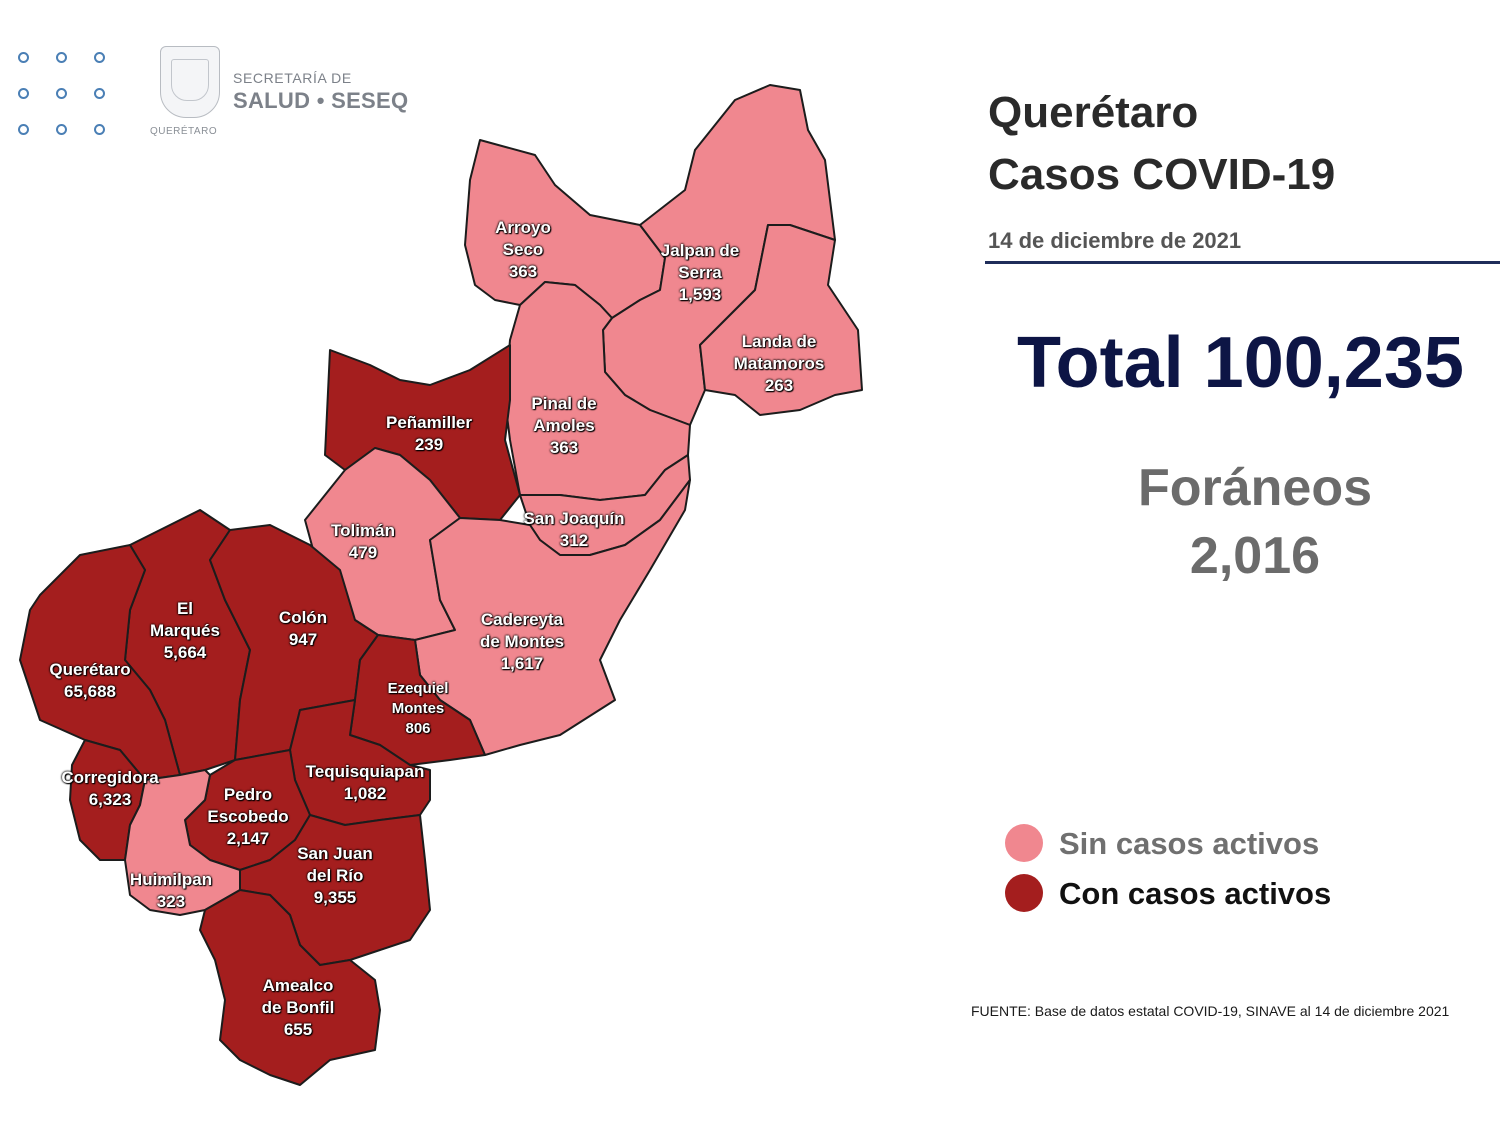 Image resolution: width=1500 pixels, height=1130 pixels. Describe the element at coordinates (110, 777) in the screenshot. I see `name: Corregidora` at that location.